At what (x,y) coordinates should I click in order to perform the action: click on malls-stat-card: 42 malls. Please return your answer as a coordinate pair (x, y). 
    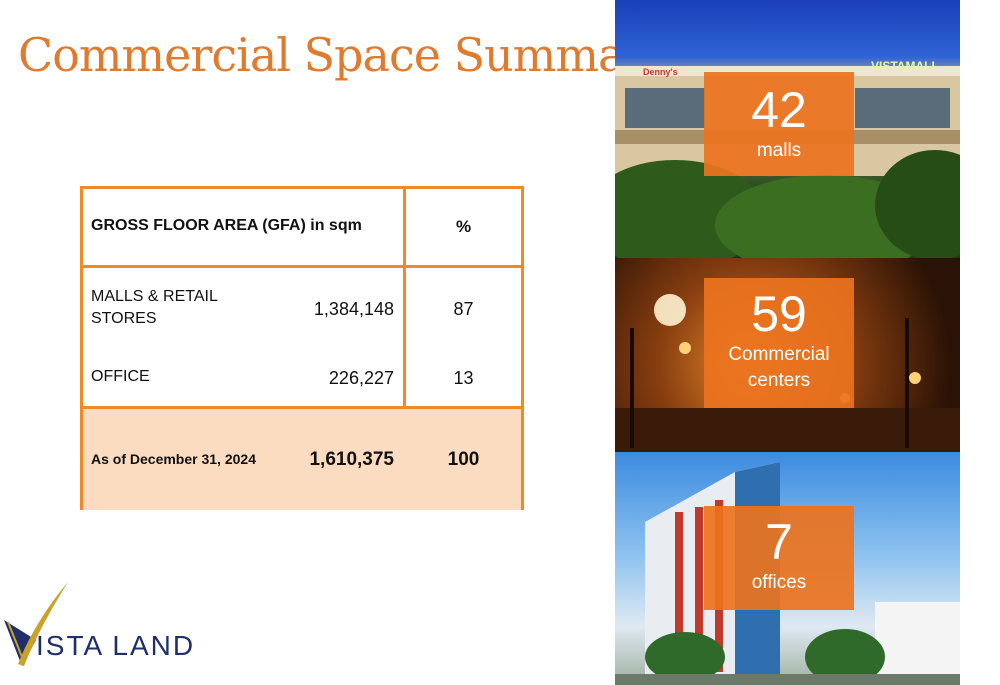
    Looking at the image, I should click on (779, 124).